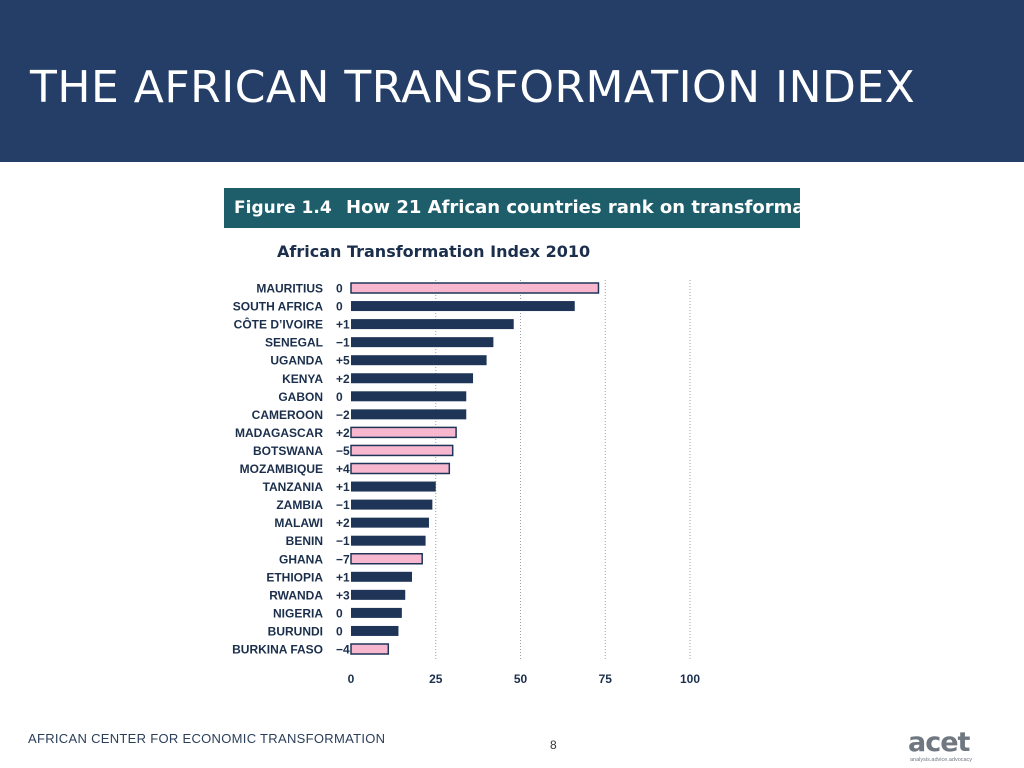 The image size is (1024, 768). I want to click on country-label: MAURITIUS, so click(289, 289).